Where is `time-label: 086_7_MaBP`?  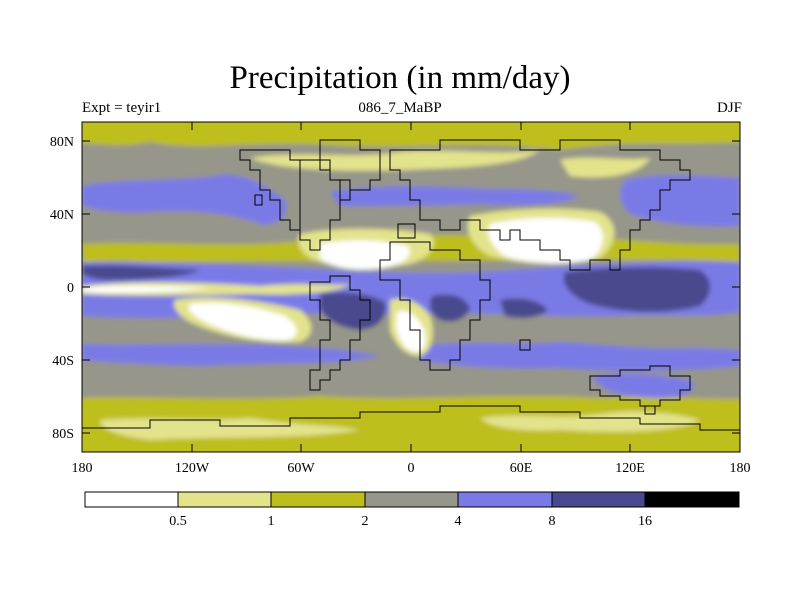
time-label: 086_7_MaBP is located at coordinates (400, 108).